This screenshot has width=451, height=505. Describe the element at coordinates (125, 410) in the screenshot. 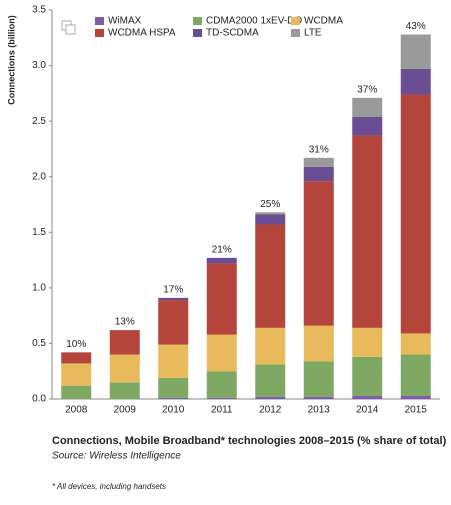

I see `x-tick-label: 2009` at that location.